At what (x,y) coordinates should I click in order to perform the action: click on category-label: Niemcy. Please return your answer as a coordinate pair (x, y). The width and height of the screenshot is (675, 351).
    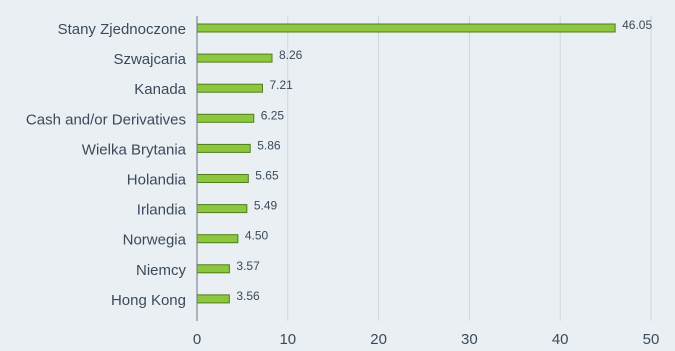
    Looking at the image, I should click on (161, 270).